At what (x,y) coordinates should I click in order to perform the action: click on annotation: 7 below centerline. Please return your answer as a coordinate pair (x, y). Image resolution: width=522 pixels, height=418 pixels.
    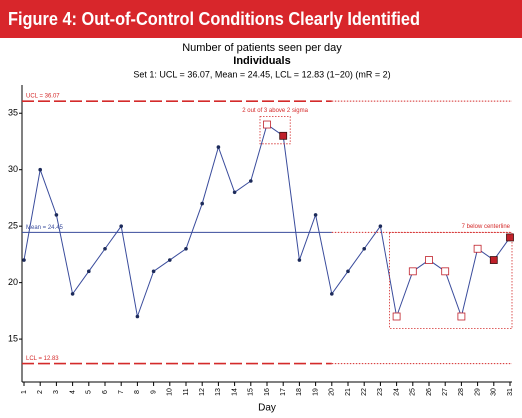
    Looking at the image, I should click on (486, 227).